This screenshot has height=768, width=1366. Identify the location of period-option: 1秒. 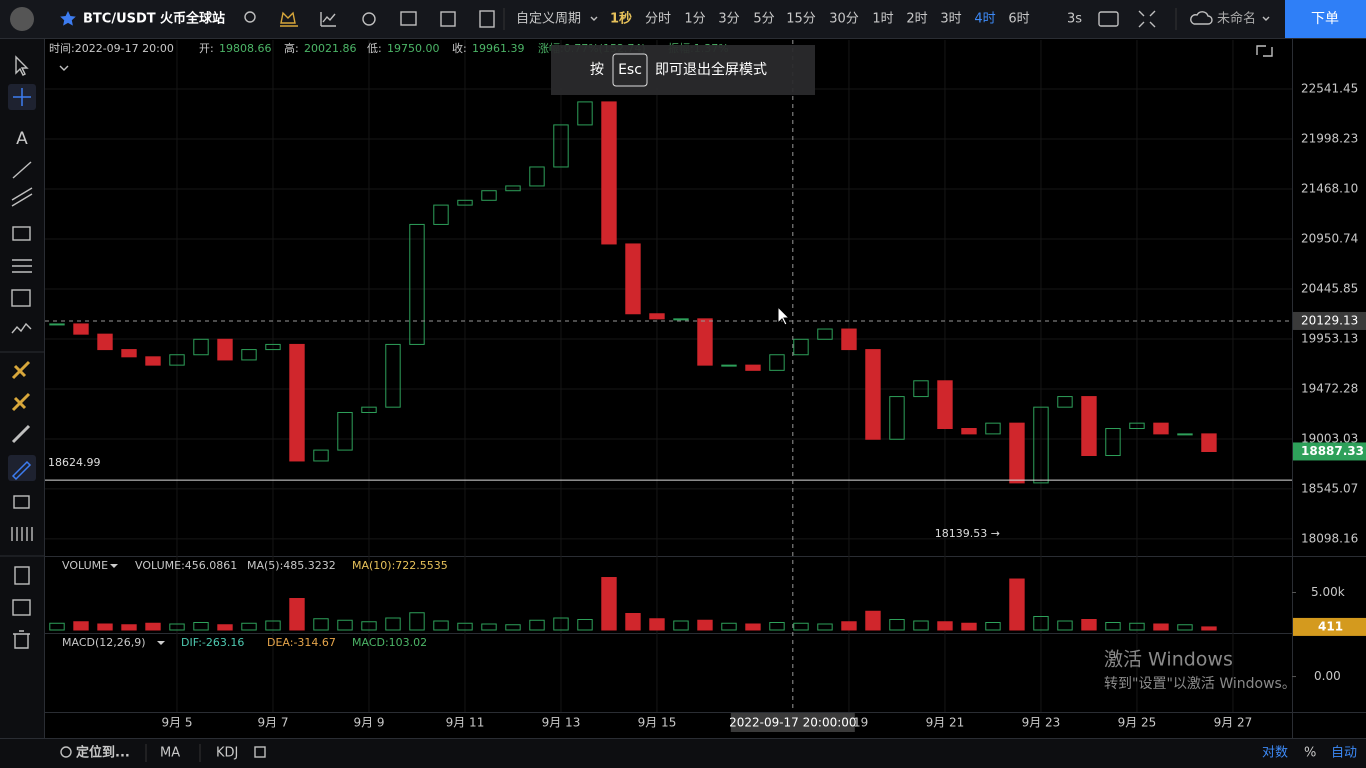
(621, 19).